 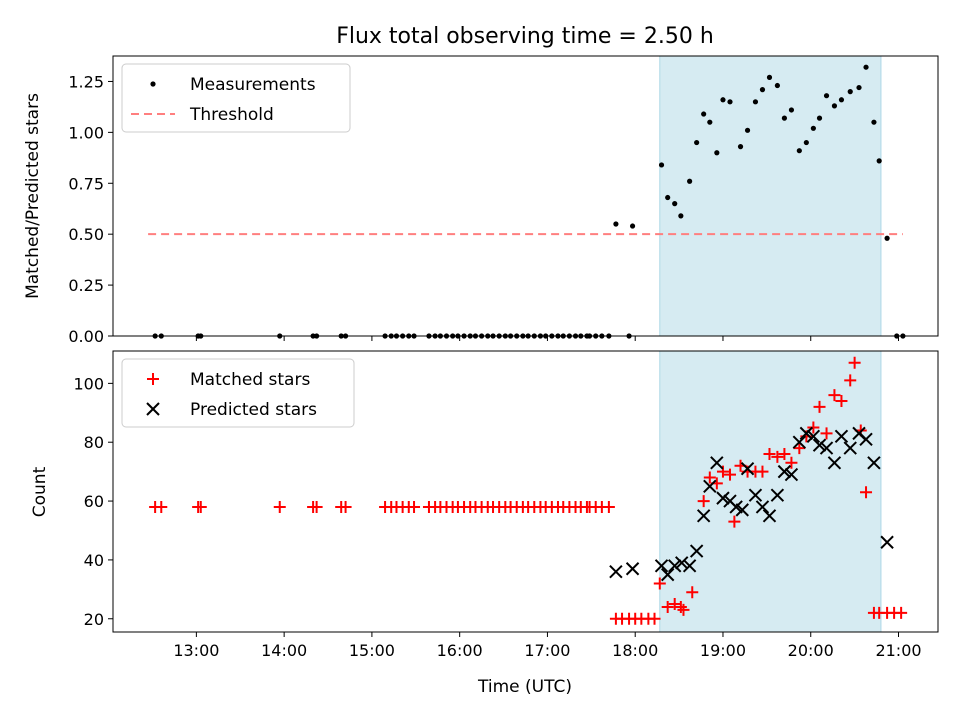 What do you see at coordinates (524, 687) in the screenshot?
I see `x-axis-label: Time (UTC)` at bounding box center [524, 687].